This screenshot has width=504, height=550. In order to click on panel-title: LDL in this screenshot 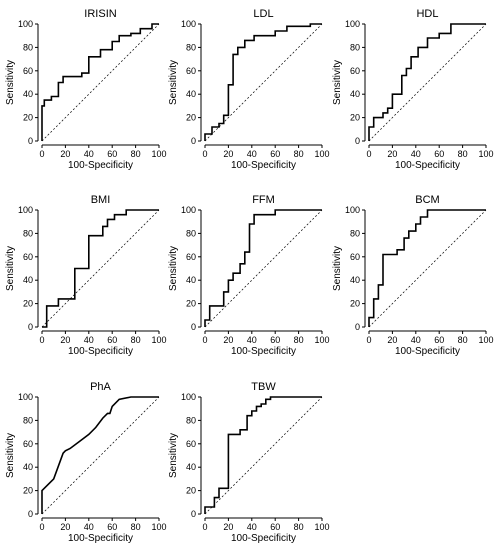, I will do `click(263, 14)`.